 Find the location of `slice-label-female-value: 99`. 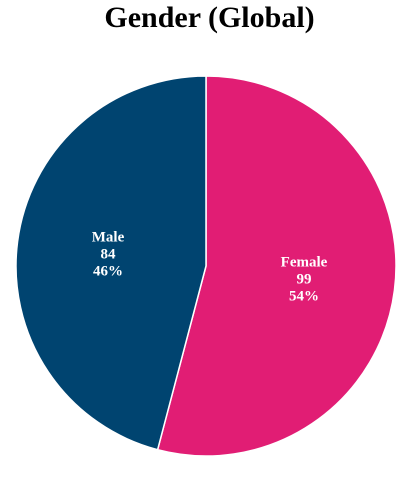

slice-label-female-value: 99 is located at coordinates (303, 280).